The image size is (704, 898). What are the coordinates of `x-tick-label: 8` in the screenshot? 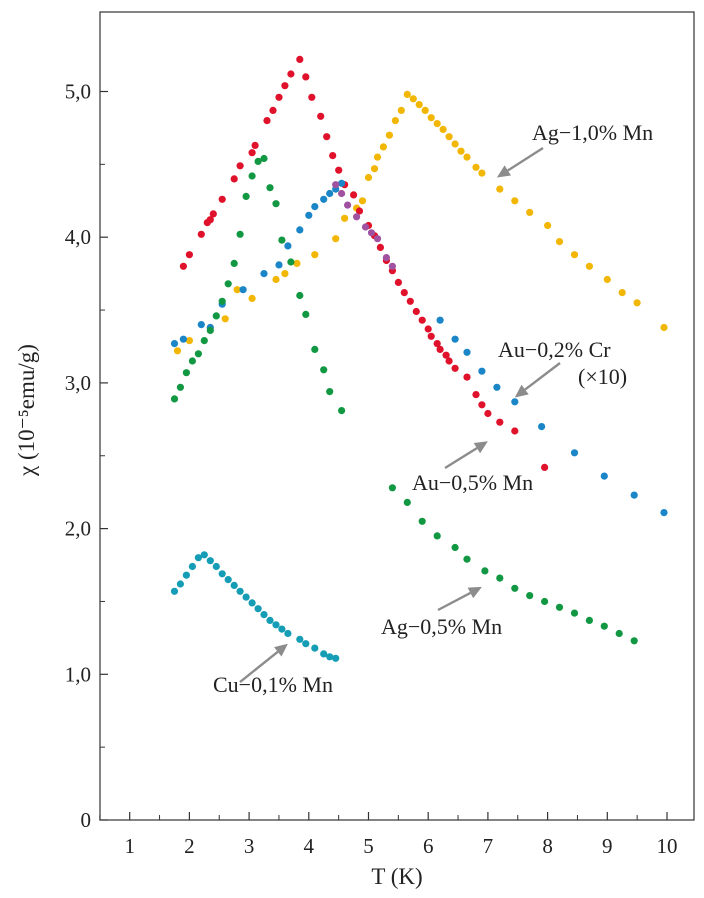 It's located at (547, 846).